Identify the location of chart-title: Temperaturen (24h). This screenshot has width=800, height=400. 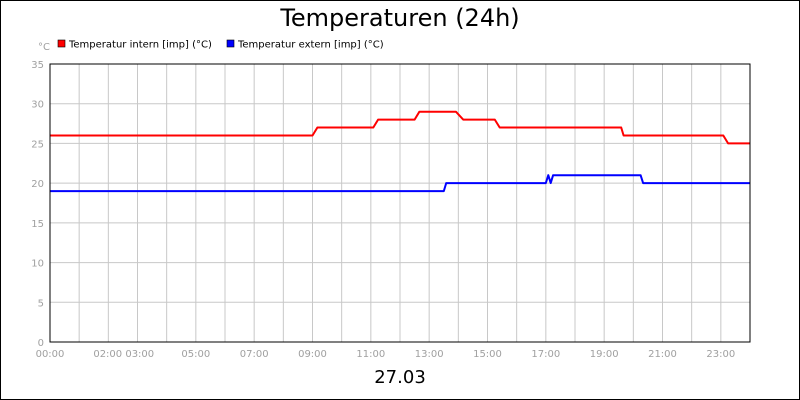
(400, 18).